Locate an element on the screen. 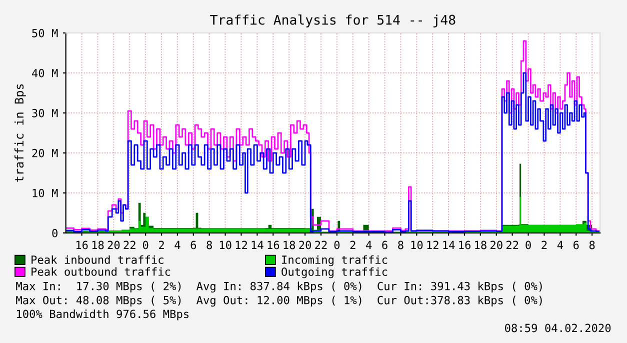 The image size is (627, 343). legend-label: Peak inbound traffic is located at coordinates (98, 259).